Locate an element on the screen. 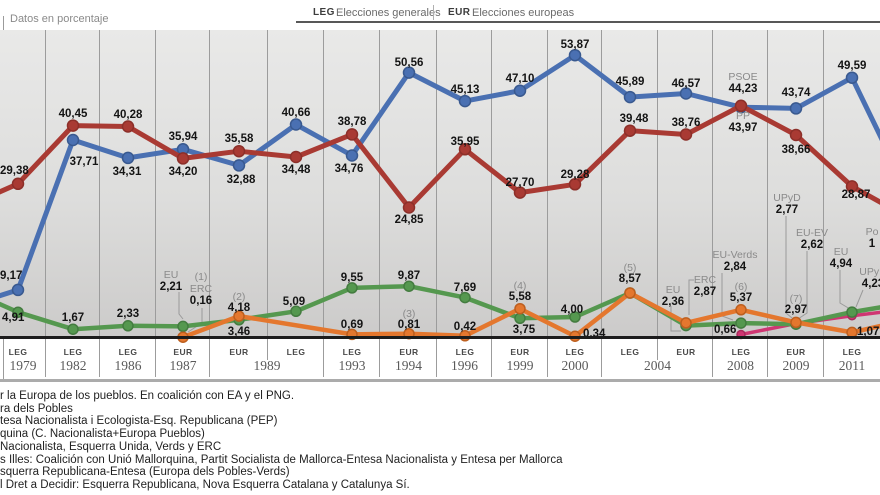  axis-year-label: 2000 is located at coordinates (575, 365).